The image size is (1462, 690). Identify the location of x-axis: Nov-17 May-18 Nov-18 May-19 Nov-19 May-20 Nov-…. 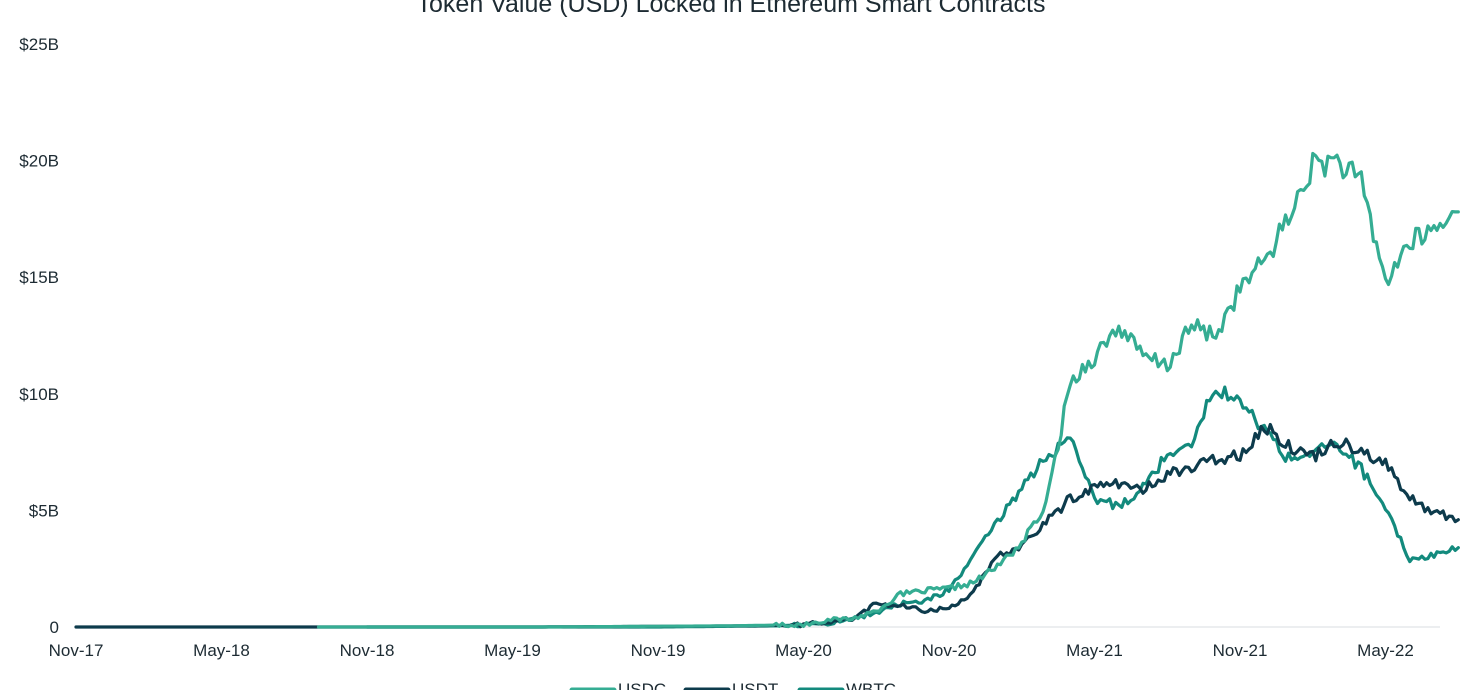
(731, 650).